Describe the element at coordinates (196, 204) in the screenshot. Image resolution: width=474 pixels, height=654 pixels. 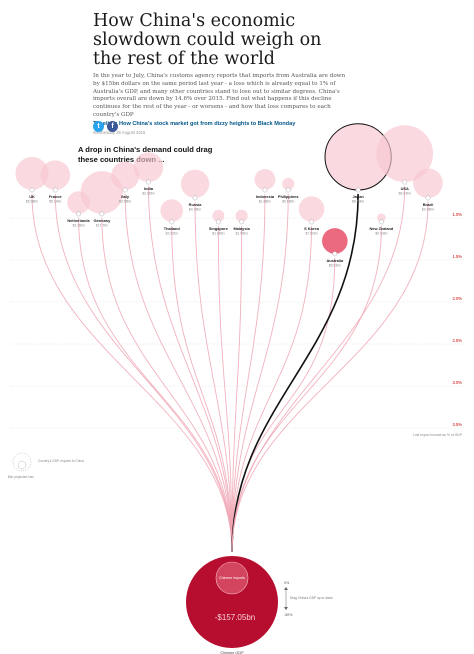
I see `country-label-russia: Russia` at that location.